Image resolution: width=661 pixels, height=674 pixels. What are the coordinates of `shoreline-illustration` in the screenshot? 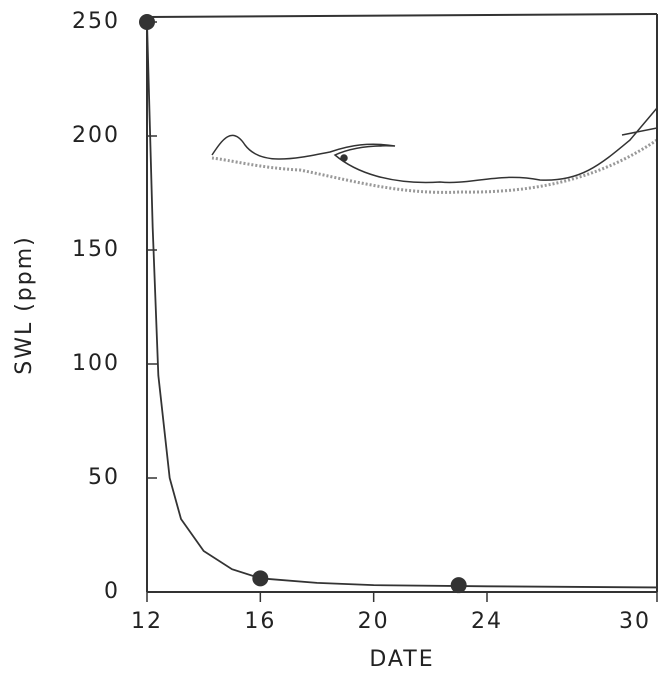 It's located at (434, 150).